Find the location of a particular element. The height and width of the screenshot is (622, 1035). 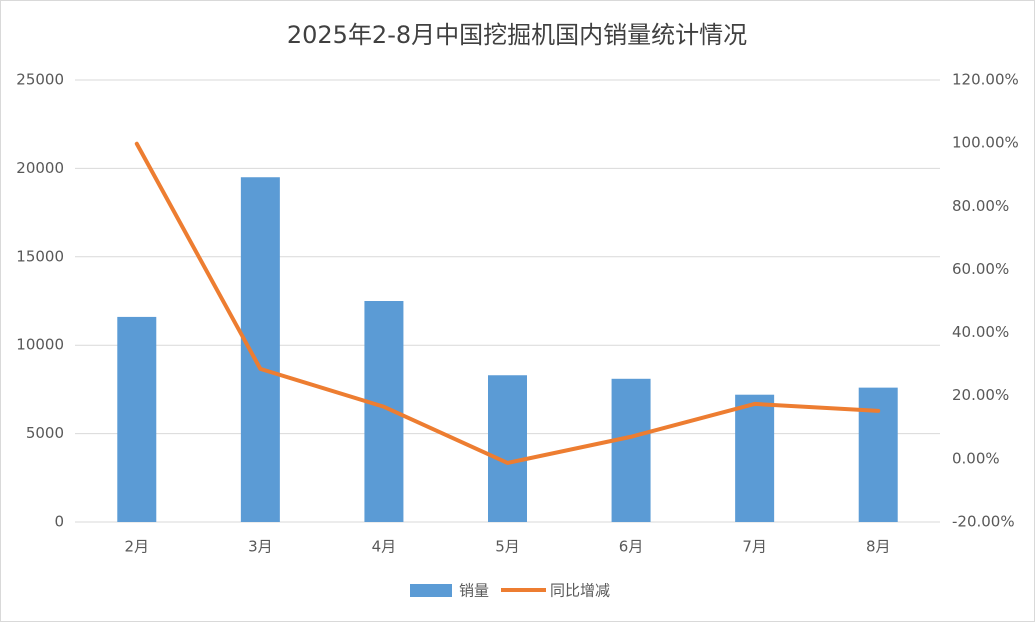

x-tick-label: 6月 is located at coordinates (631, 547).